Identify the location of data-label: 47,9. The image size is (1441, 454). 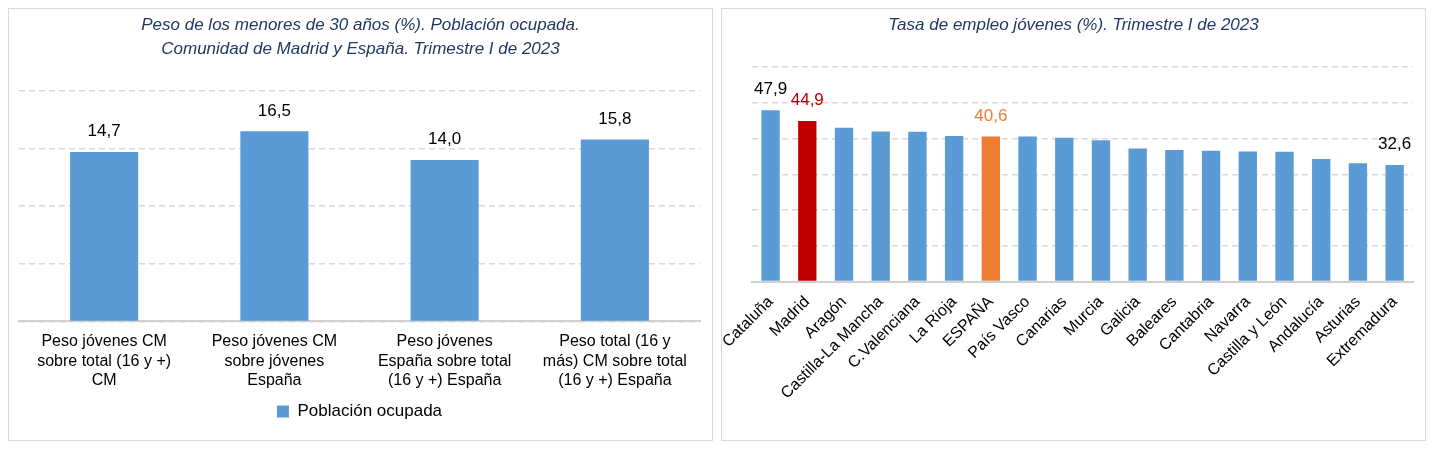
(771, 89).